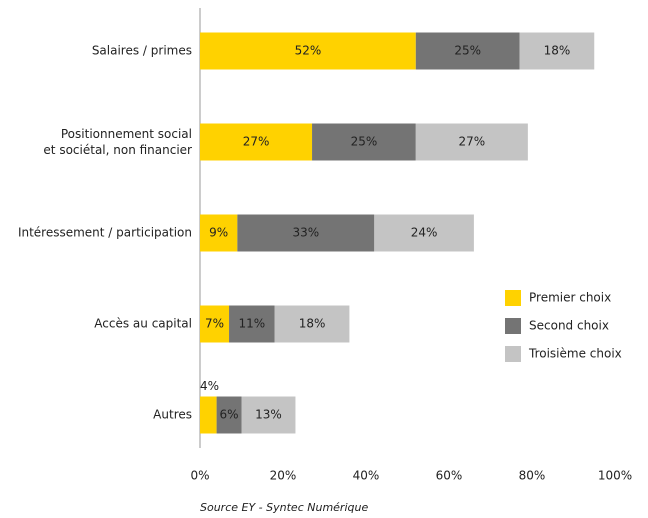  Describe the element at coordinates (199, 476) in the screenshot. I see `x-tick-label: 0%` at that location.